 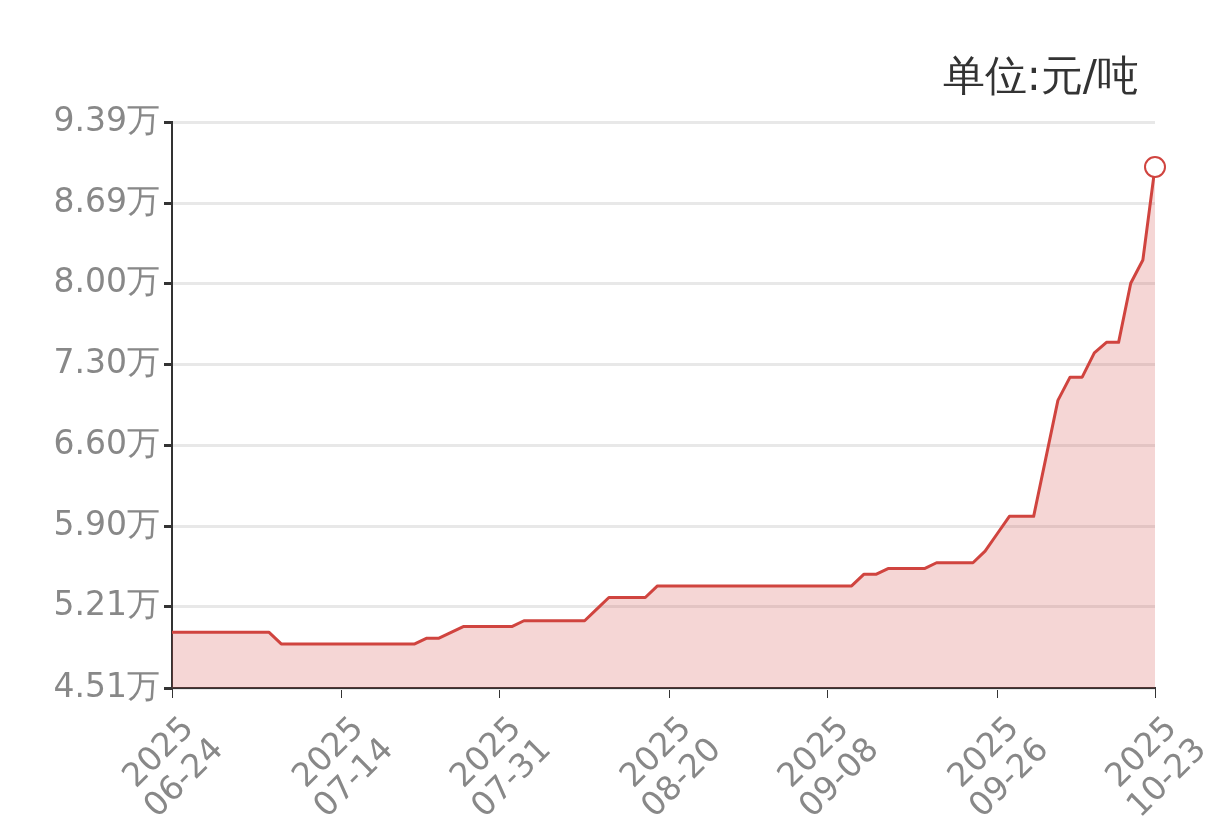 I want to click on y-tick-label: 5.21万, so click(x=106, y=604).